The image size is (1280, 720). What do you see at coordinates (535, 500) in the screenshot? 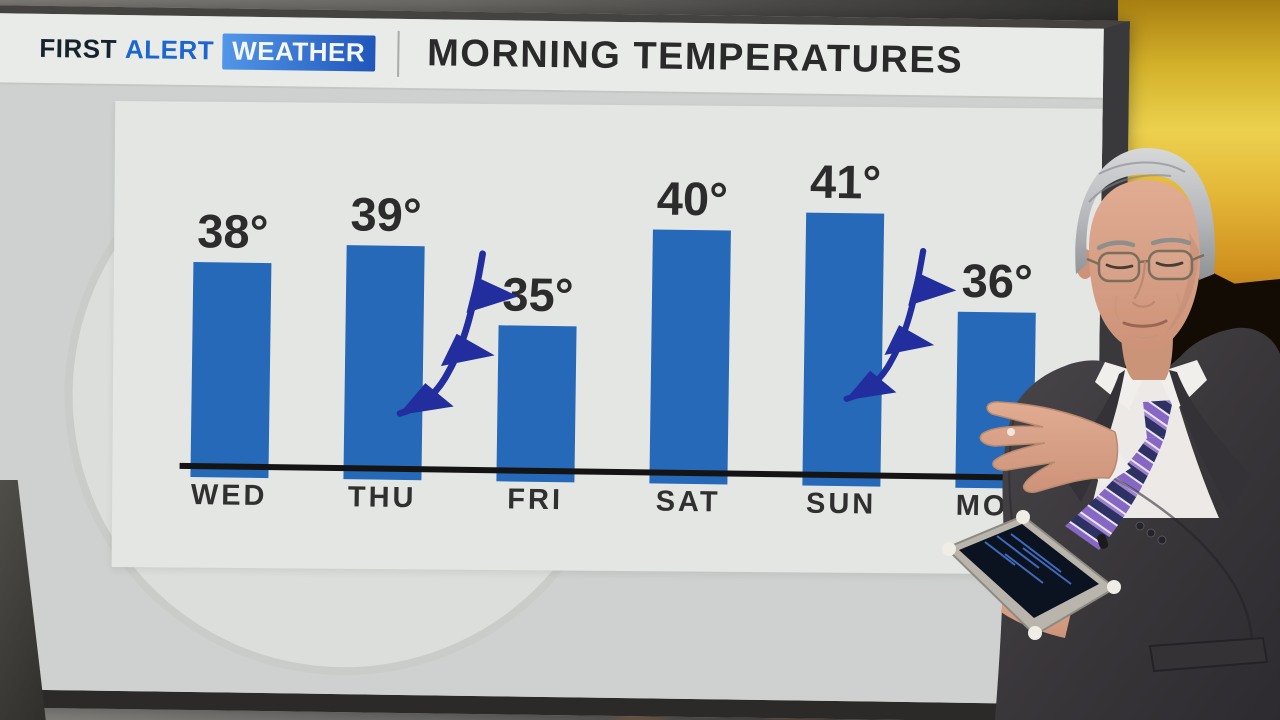
I see `bar-day-label: FRI` at bounding box center [535, 500].